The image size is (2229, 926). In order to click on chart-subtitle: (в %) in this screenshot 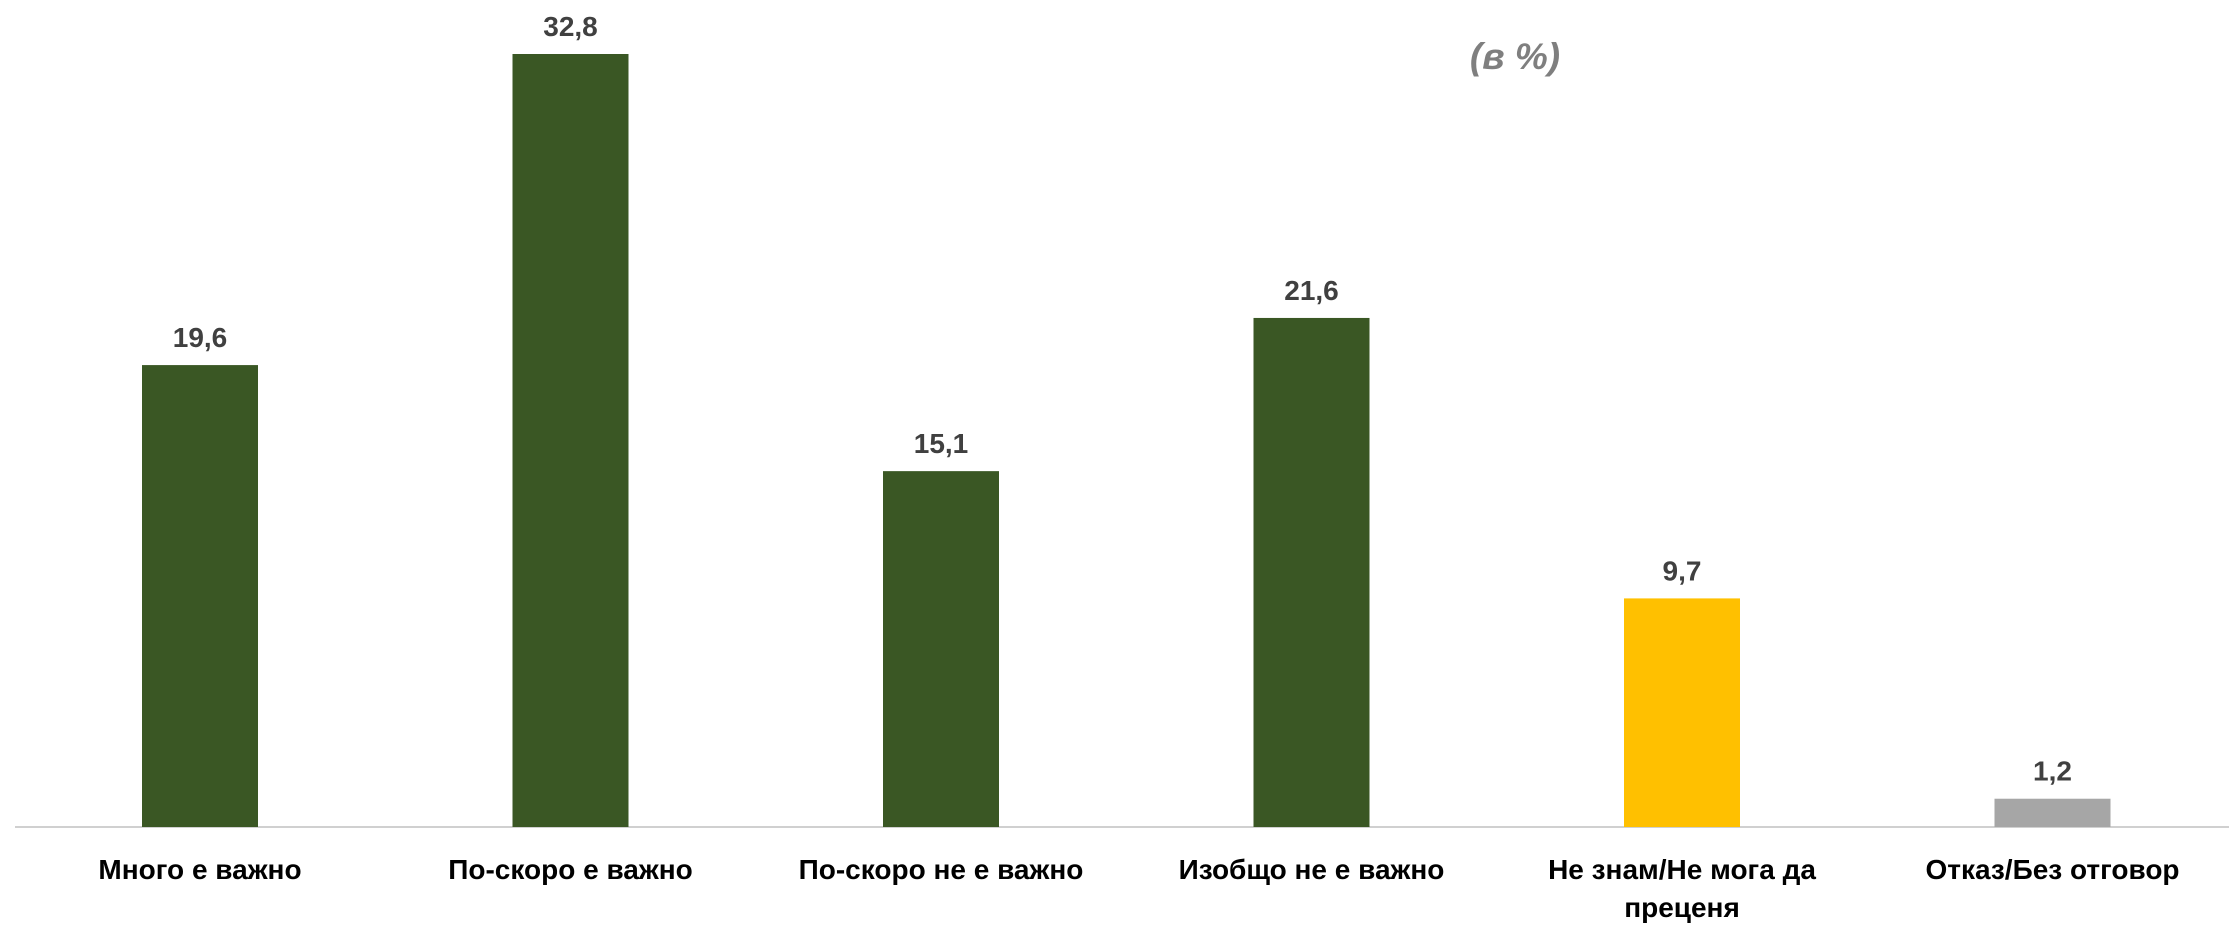, I will do `click(1515, 56)`.